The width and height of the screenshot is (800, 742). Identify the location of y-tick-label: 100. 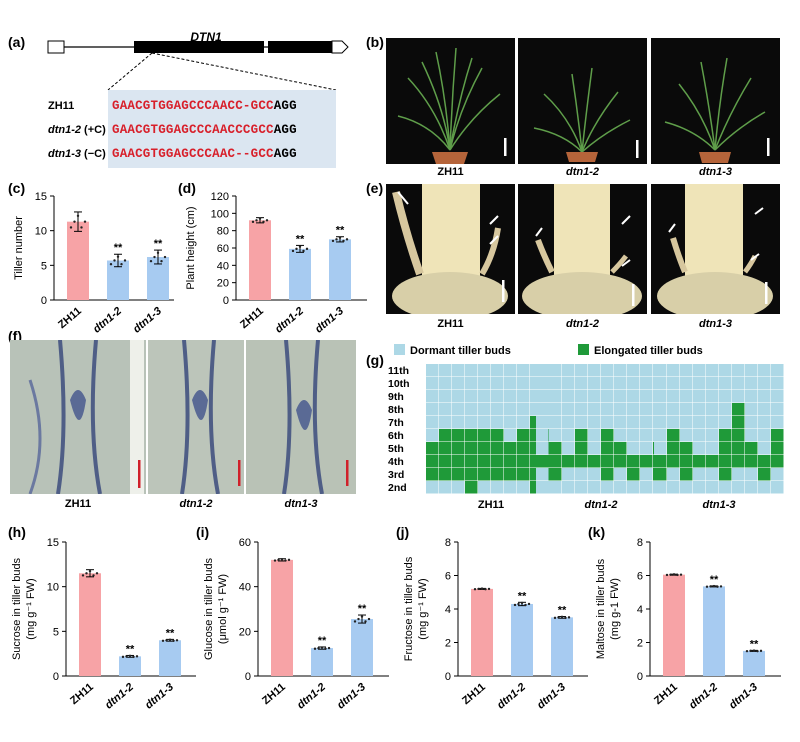
(220, 214).